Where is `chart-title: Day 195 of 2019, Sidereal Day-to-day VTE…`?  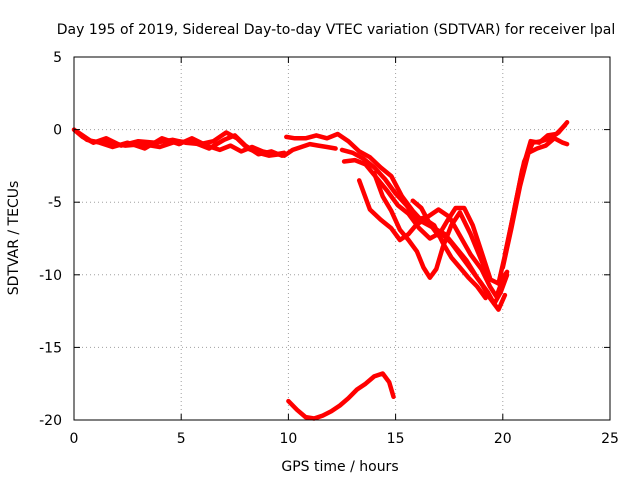 chart-title: Day 195 of 2019, Sidereal Day-to-day VTE… is located at coordinates (336, 30).